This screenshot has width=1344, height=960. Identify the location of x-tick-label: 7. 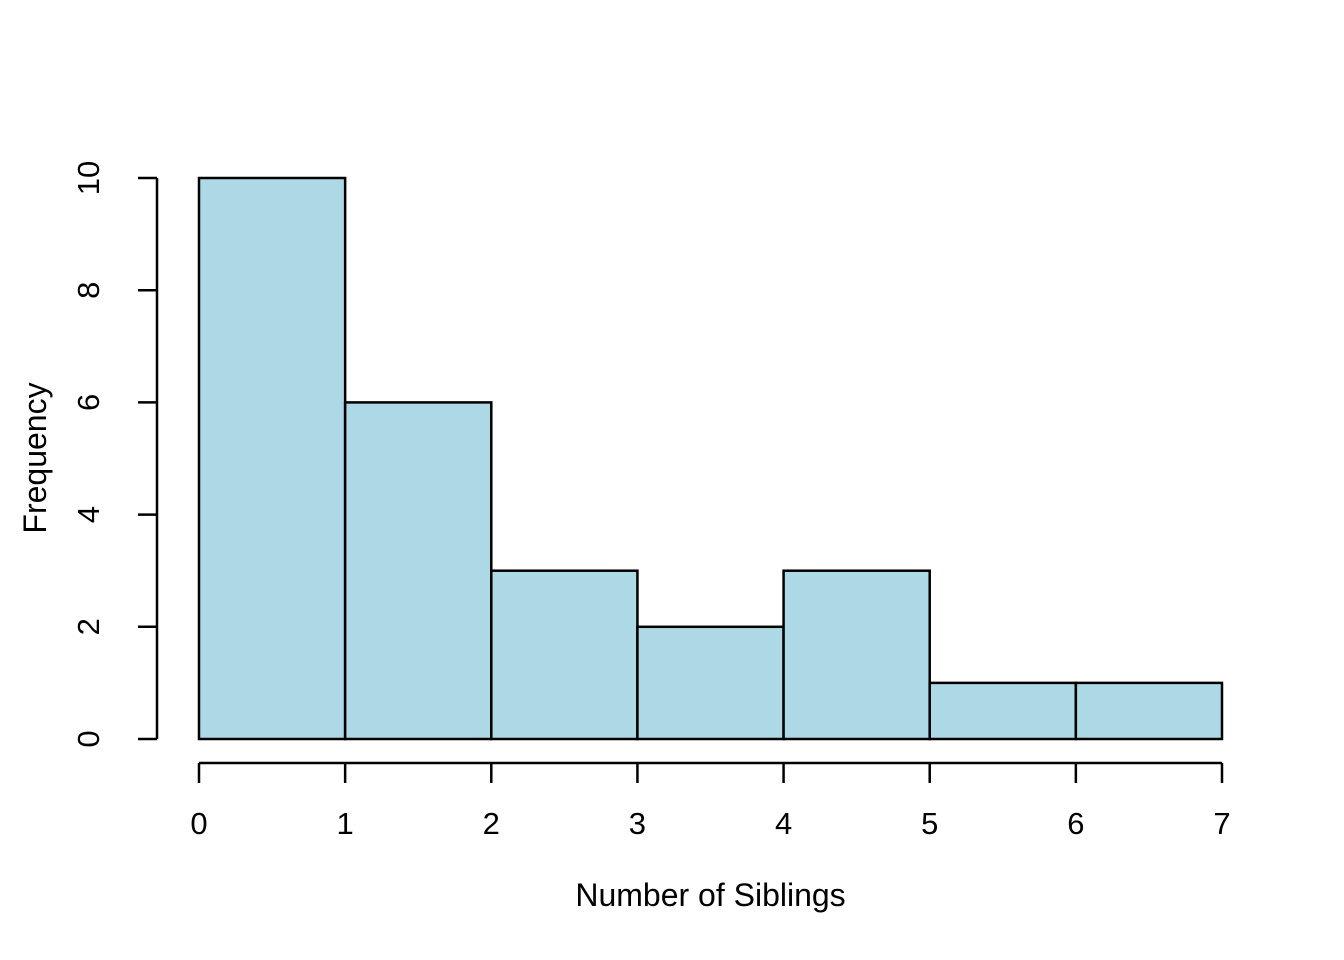
(1221, 823).